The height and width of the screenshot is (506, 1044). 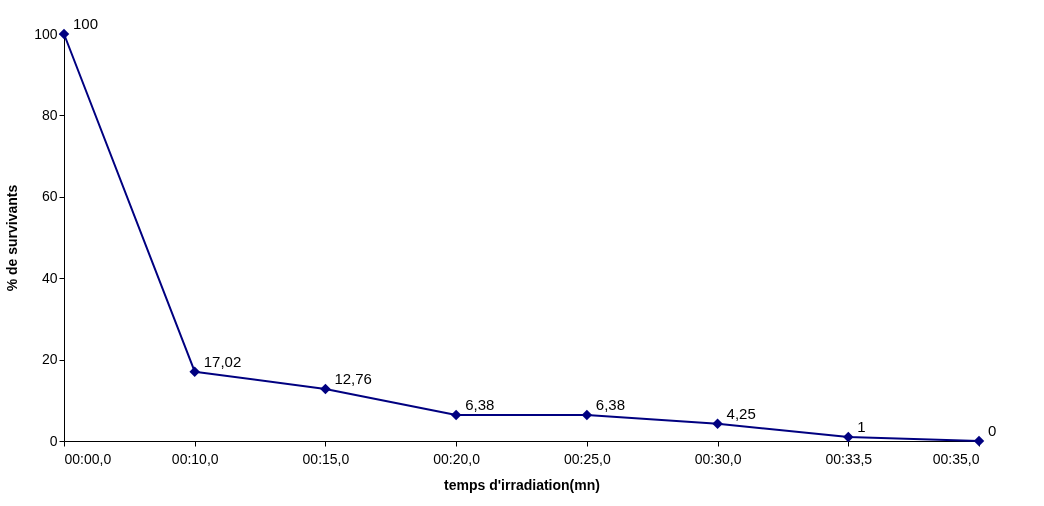 I want to click on x-tick-label: 00:10,0, so click(x=195, y=458).